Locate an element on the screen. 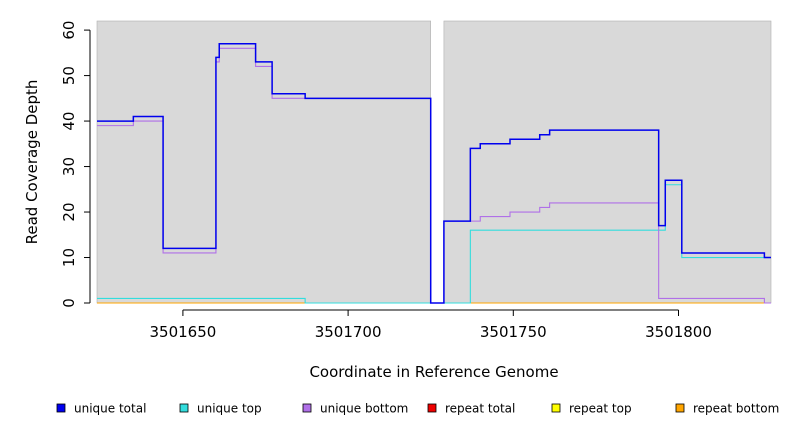  y-tick-label: 30 is located at coordinates (69, 166).